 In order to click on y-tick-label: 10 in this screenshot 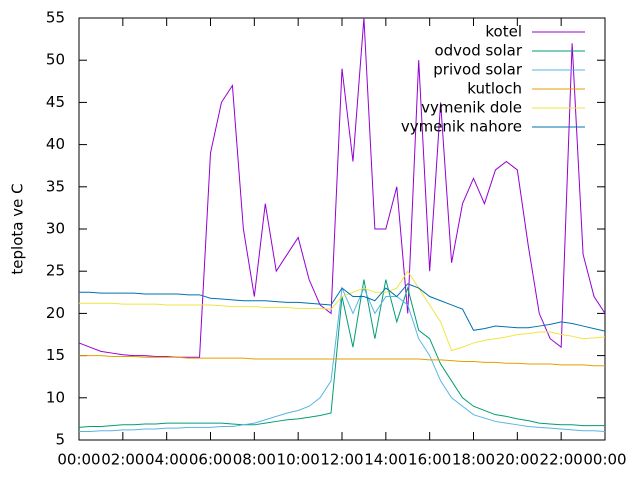, I will do `click(55, 397)`.